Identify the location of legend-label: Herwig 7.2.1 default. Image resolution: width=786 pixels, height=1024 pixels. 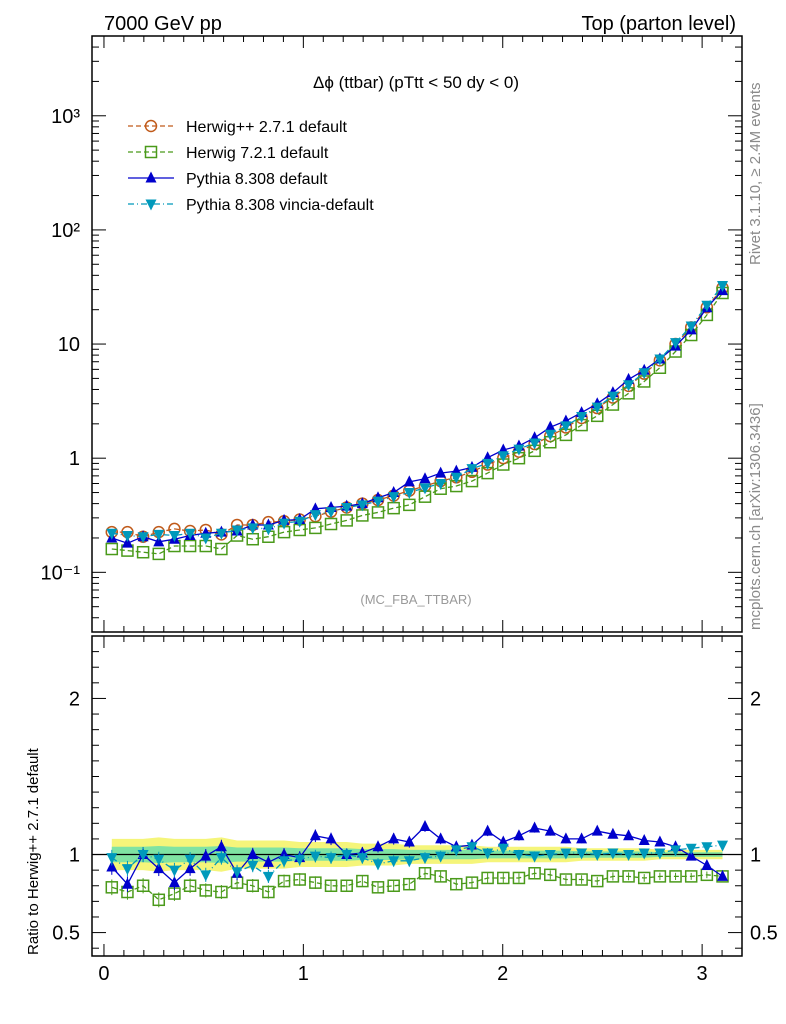
(257, 153).